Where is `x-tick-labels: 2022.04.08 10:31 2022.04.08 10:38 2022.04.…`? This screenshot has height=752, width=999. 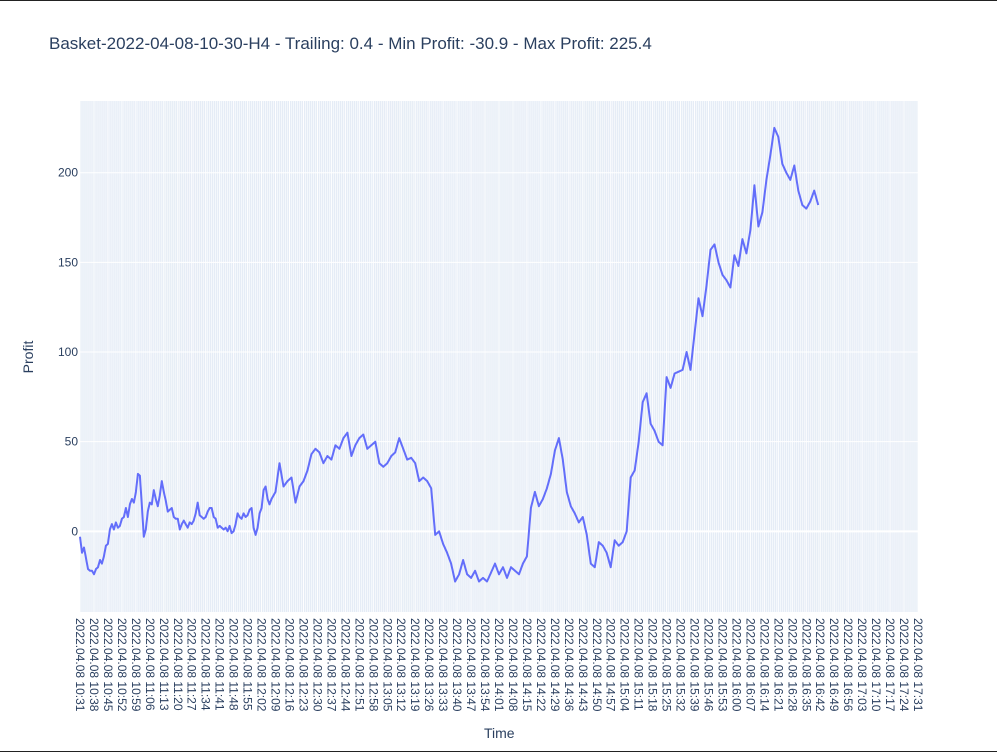
x-tick-labels: 2022.04.08 10:31 2022.04.08 10:38 2022.04.… is located at coordinates (499, 665).